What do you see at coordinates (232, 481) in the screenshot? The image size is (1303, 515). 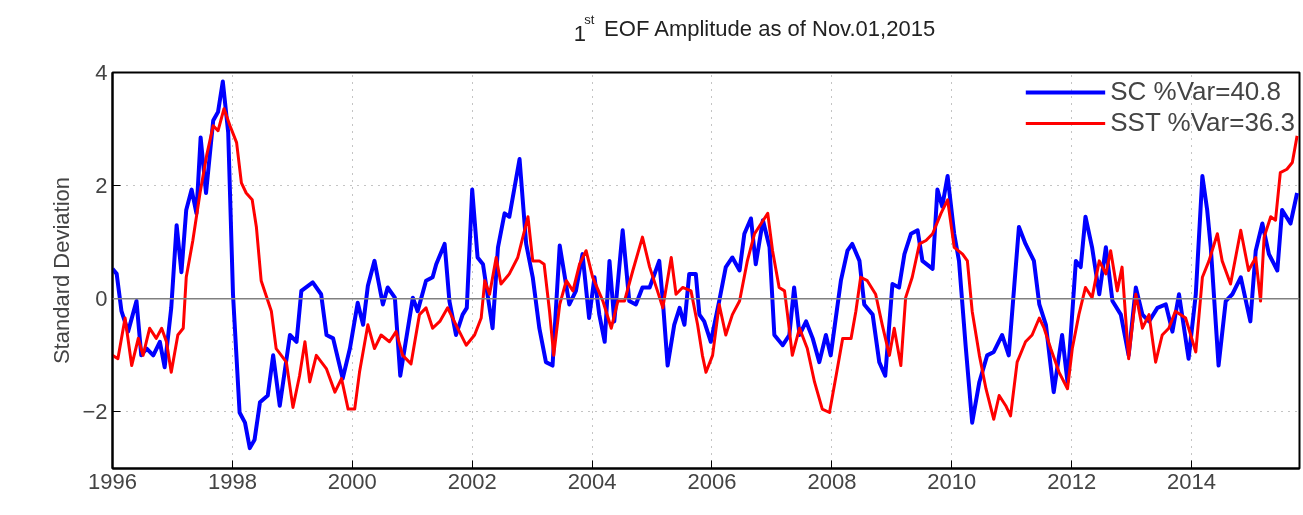 I see `x-tick-label: 1998` at bounding box center [232, 481].